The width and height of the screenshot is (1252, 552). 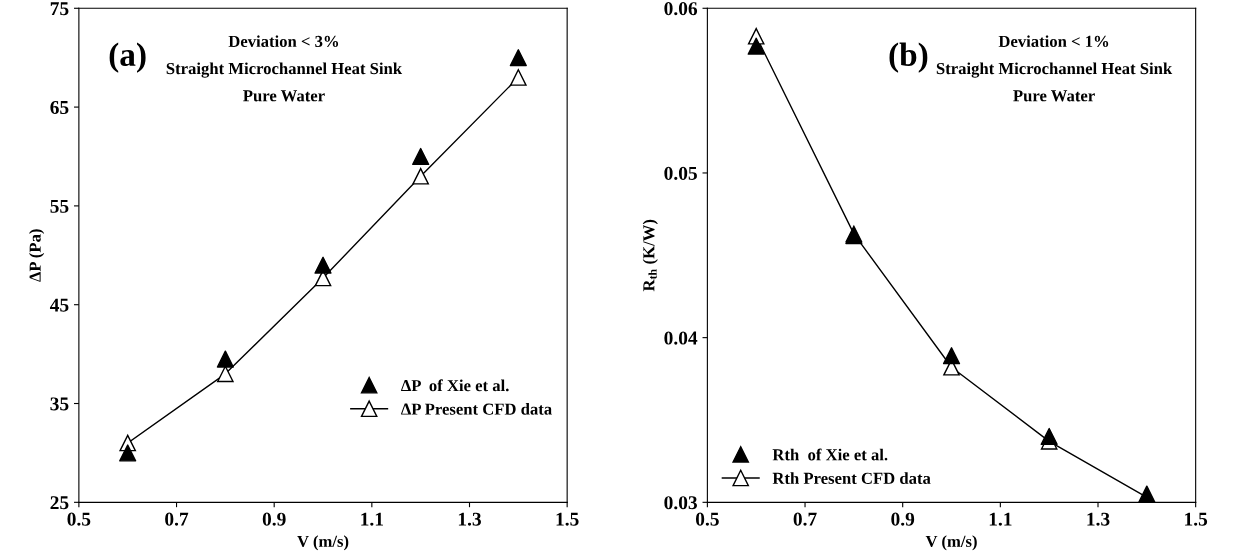 What do you see at coordinates (476, 409) in the screenshot?
I see `legend-label: ΔP Present CFD data` at bounding box center [476, 409].